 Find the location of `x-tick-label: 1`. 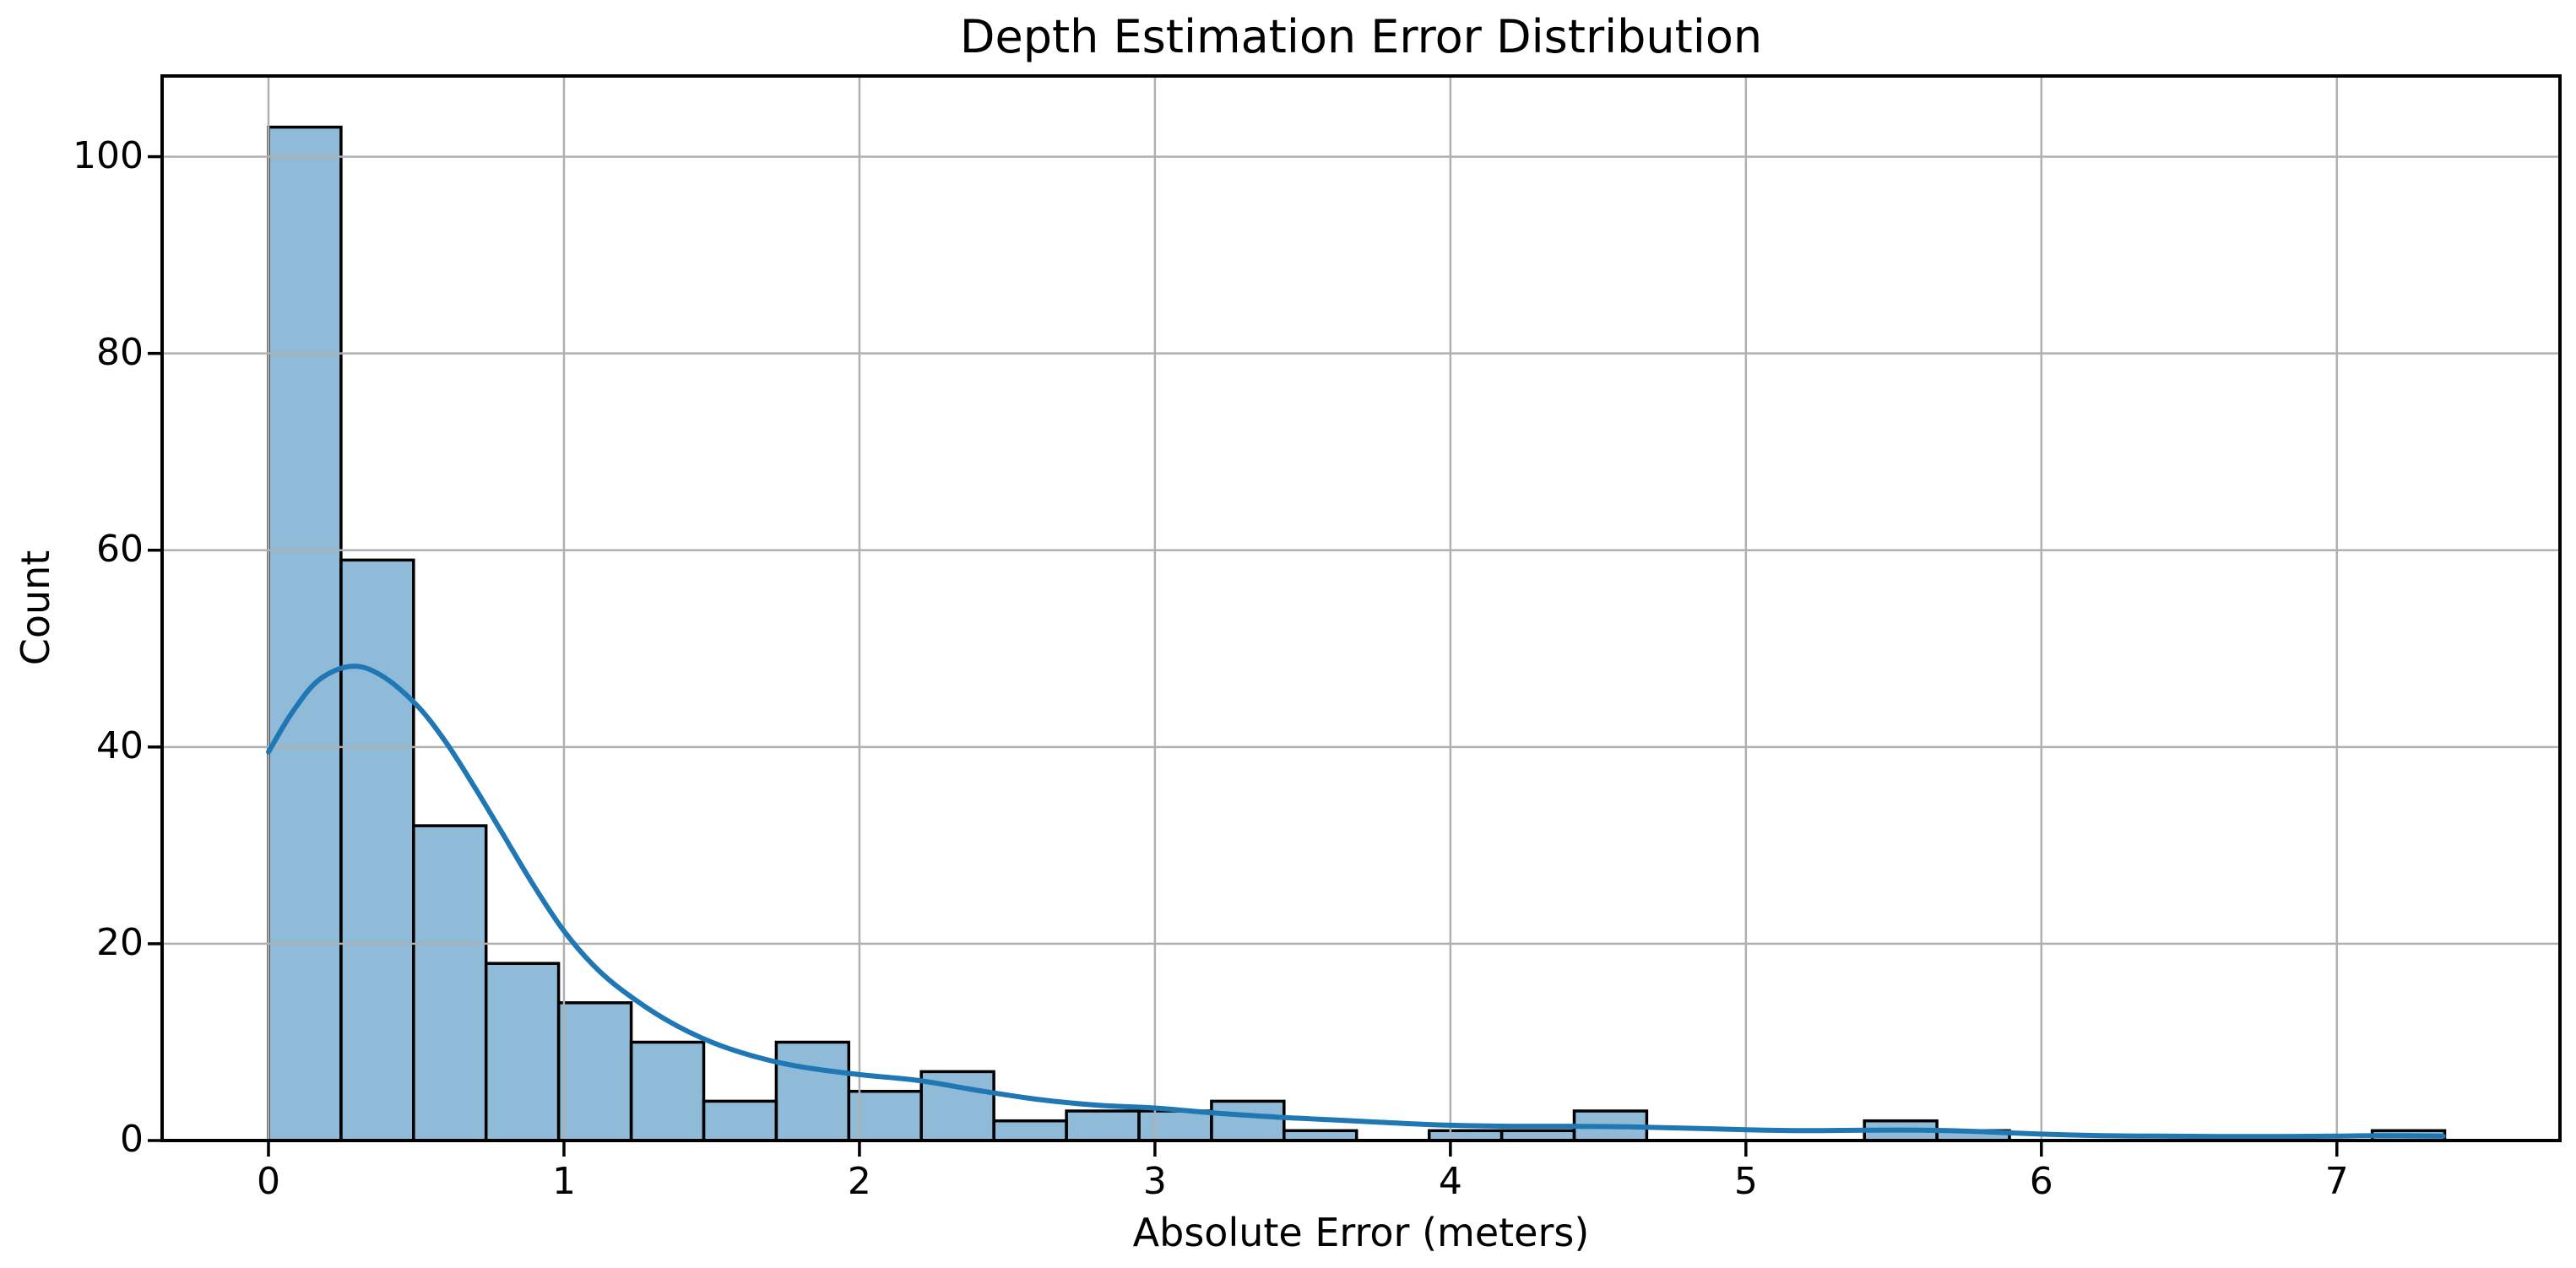

x-tick-label: 1 is located at coordinates (563, 1181).